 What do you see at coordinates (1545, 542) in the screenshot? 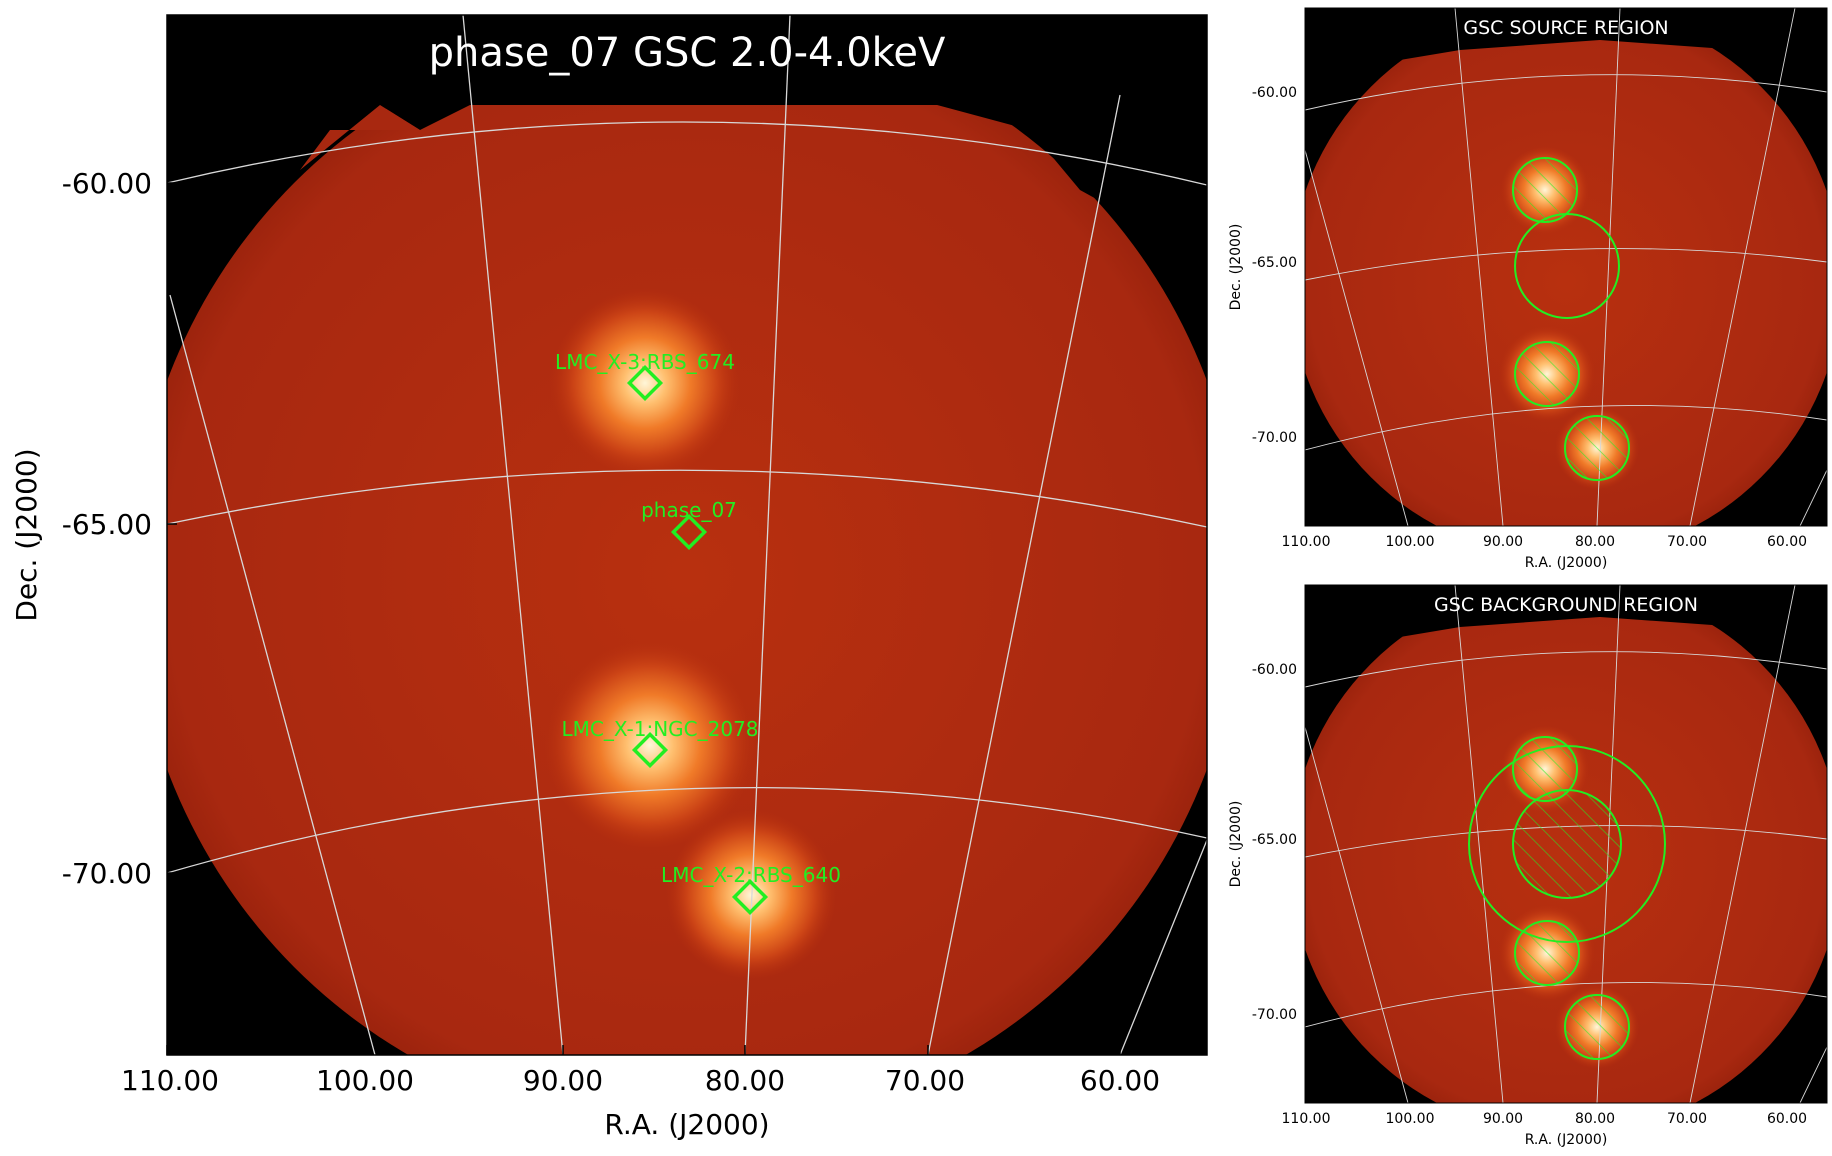
I see `source-x-tick-labels: 110.00 100.00 90.00 80.00 70.00 60.00` at bounding box center [1545, 542].